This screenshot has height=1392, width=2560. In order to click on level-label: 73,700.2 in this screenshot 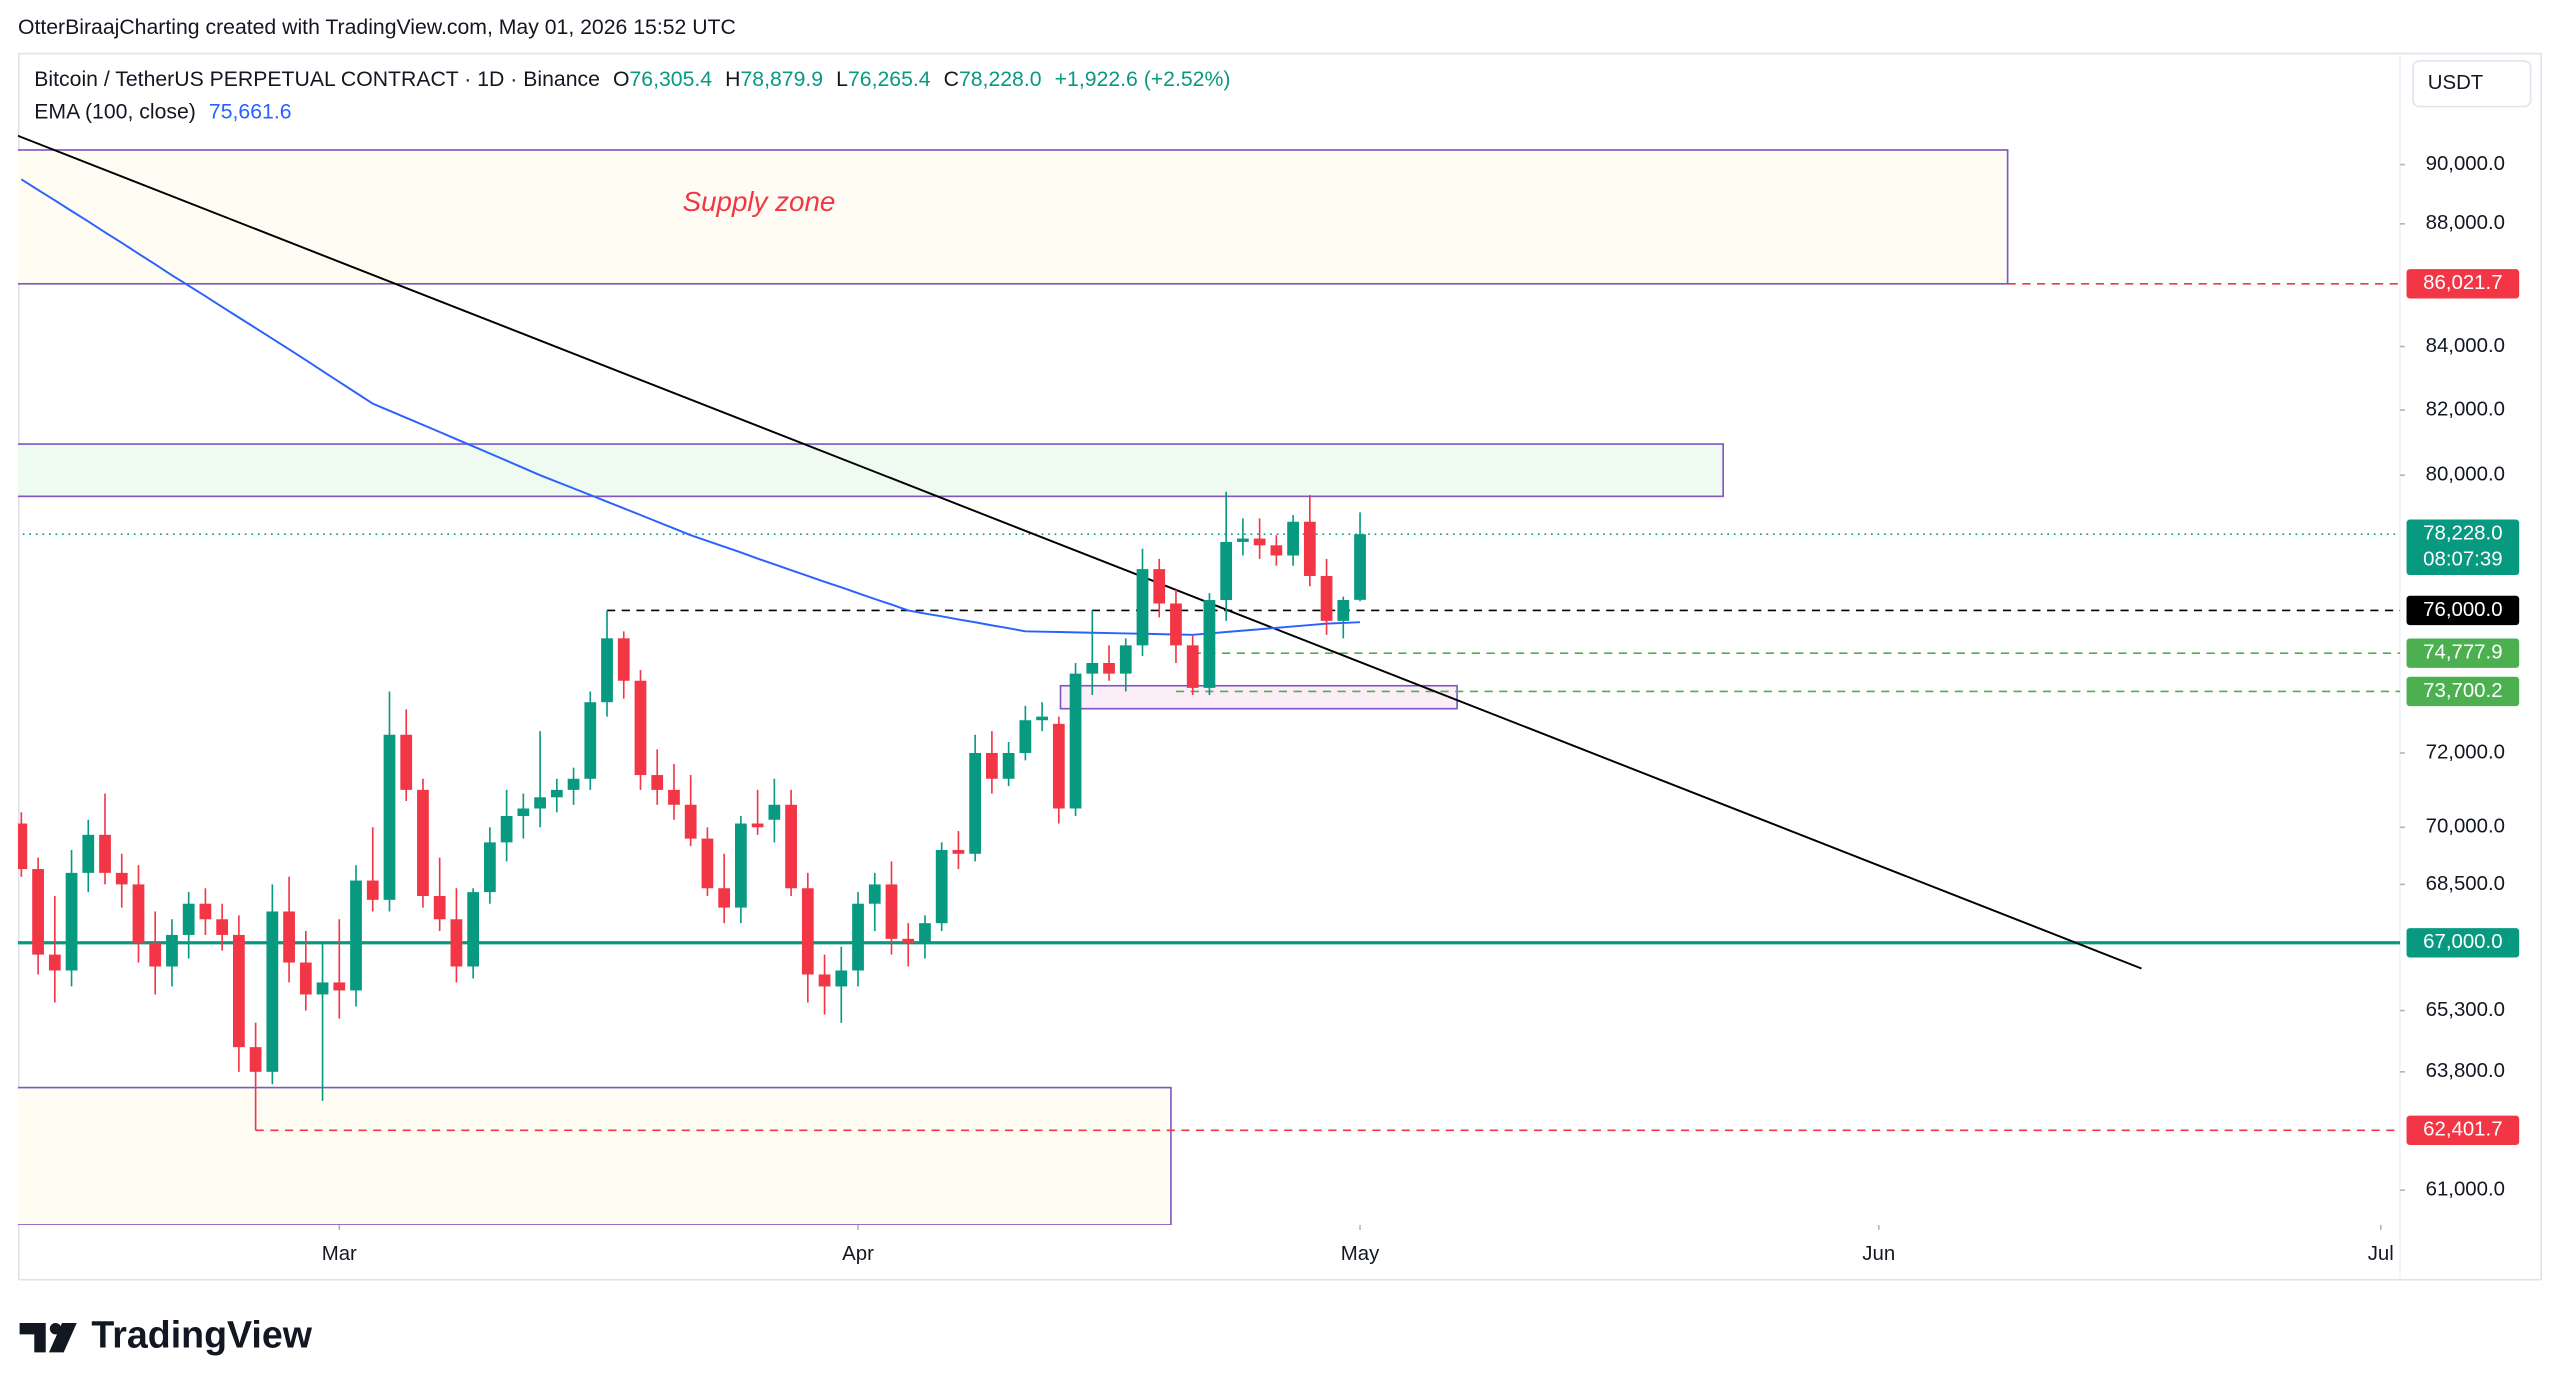, I will do `click(2462, 691)`.